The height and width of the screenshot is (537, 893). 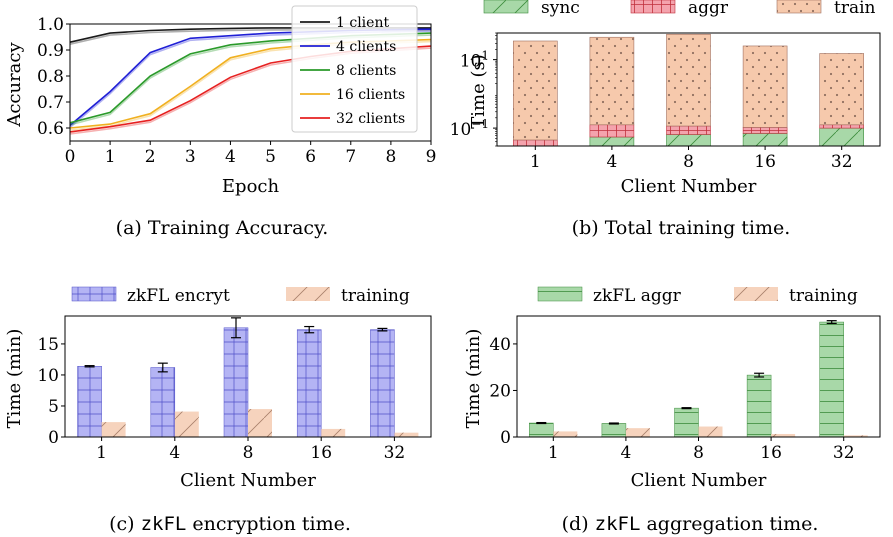 I want to click on legend-label-4: 32 clients, so click(x=370, y=119).